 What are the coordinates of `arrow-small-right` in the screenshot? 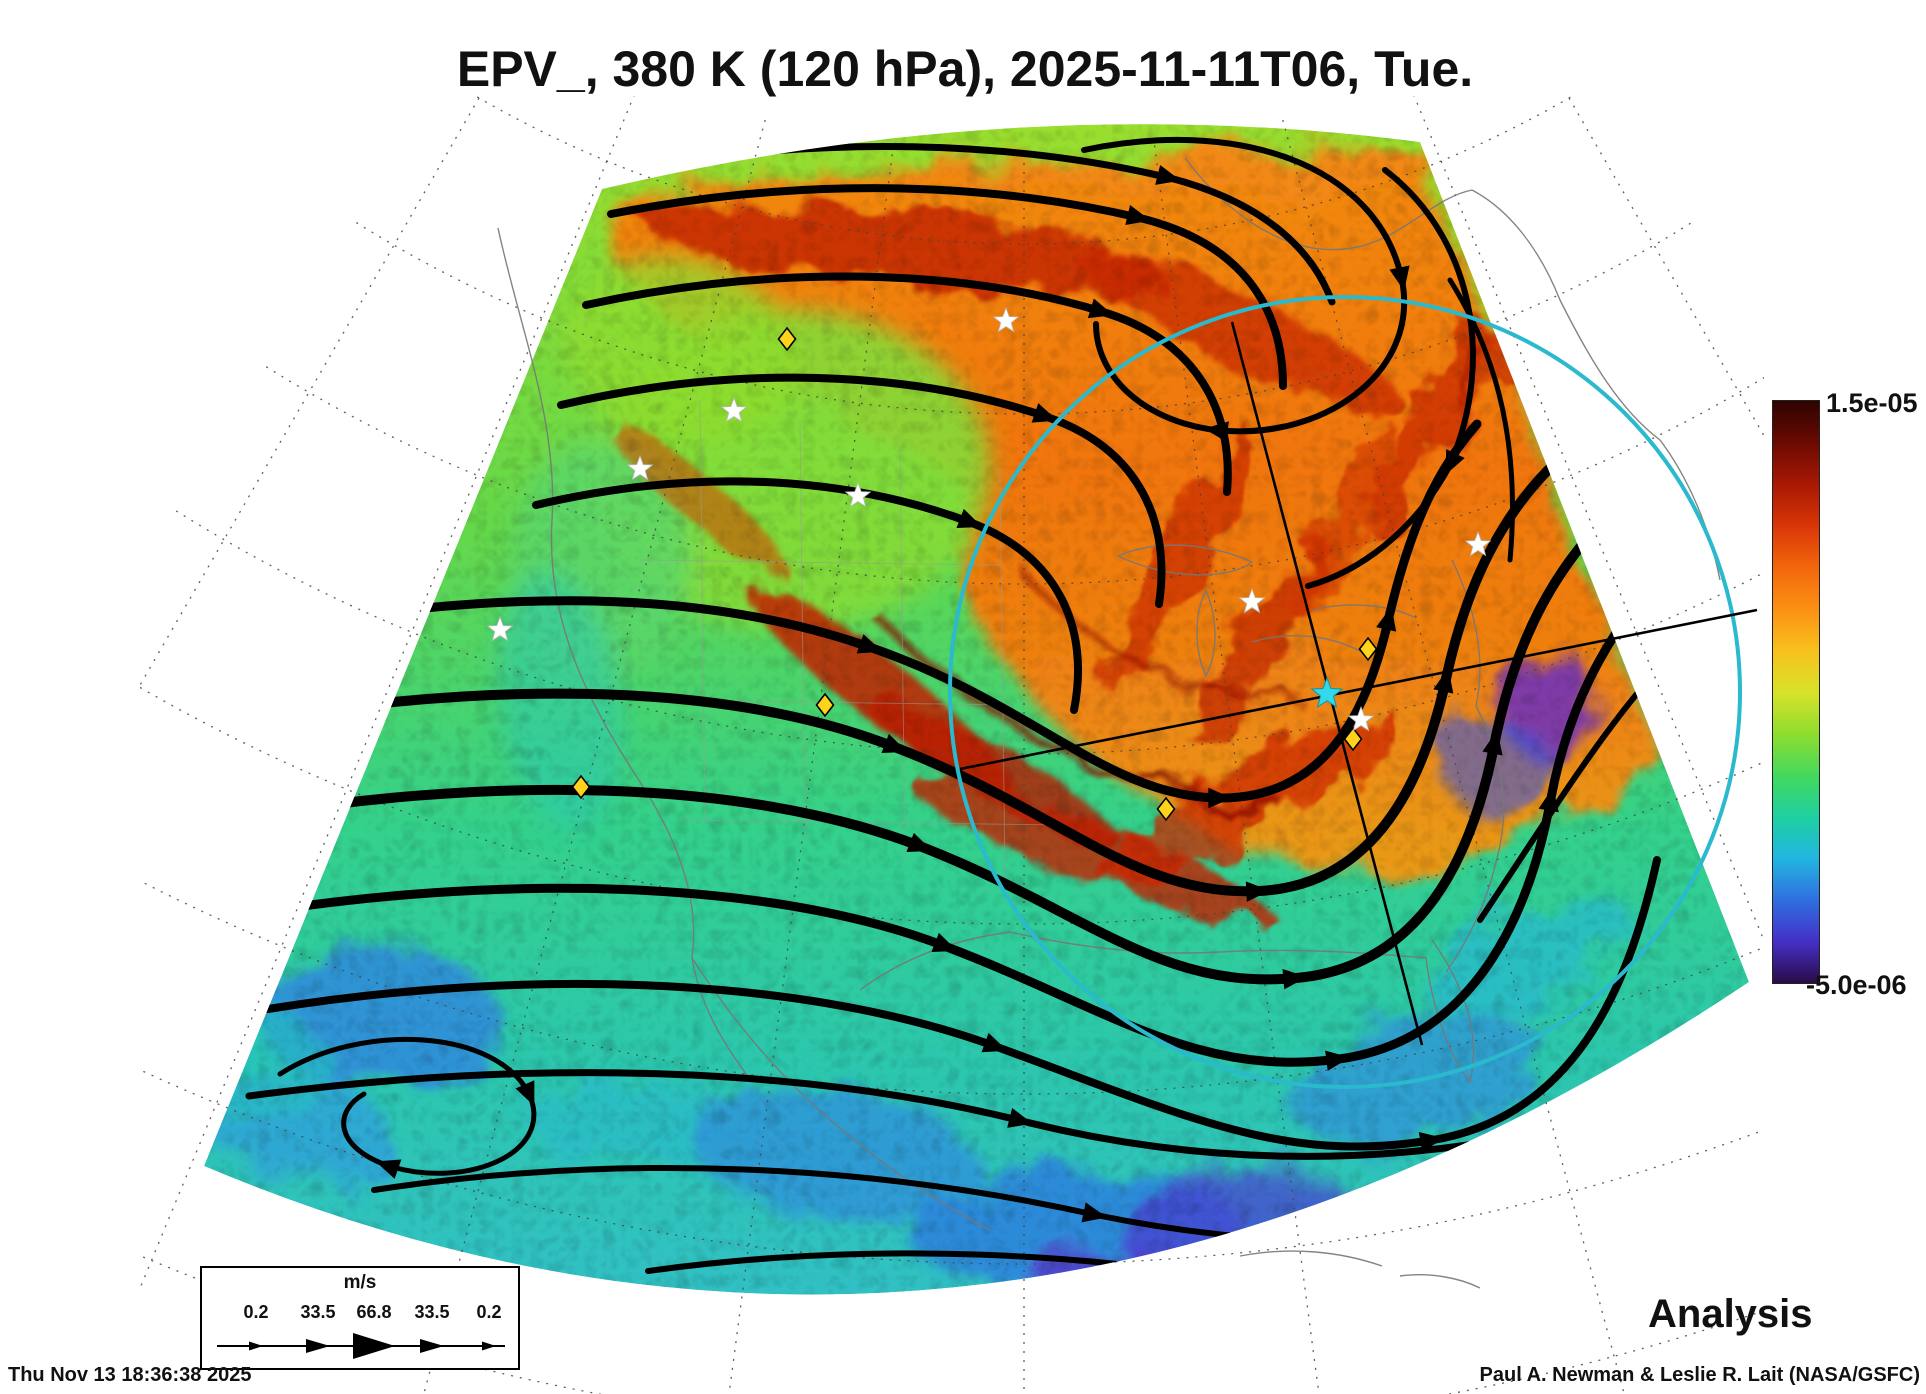 It's located at (489, 1346).